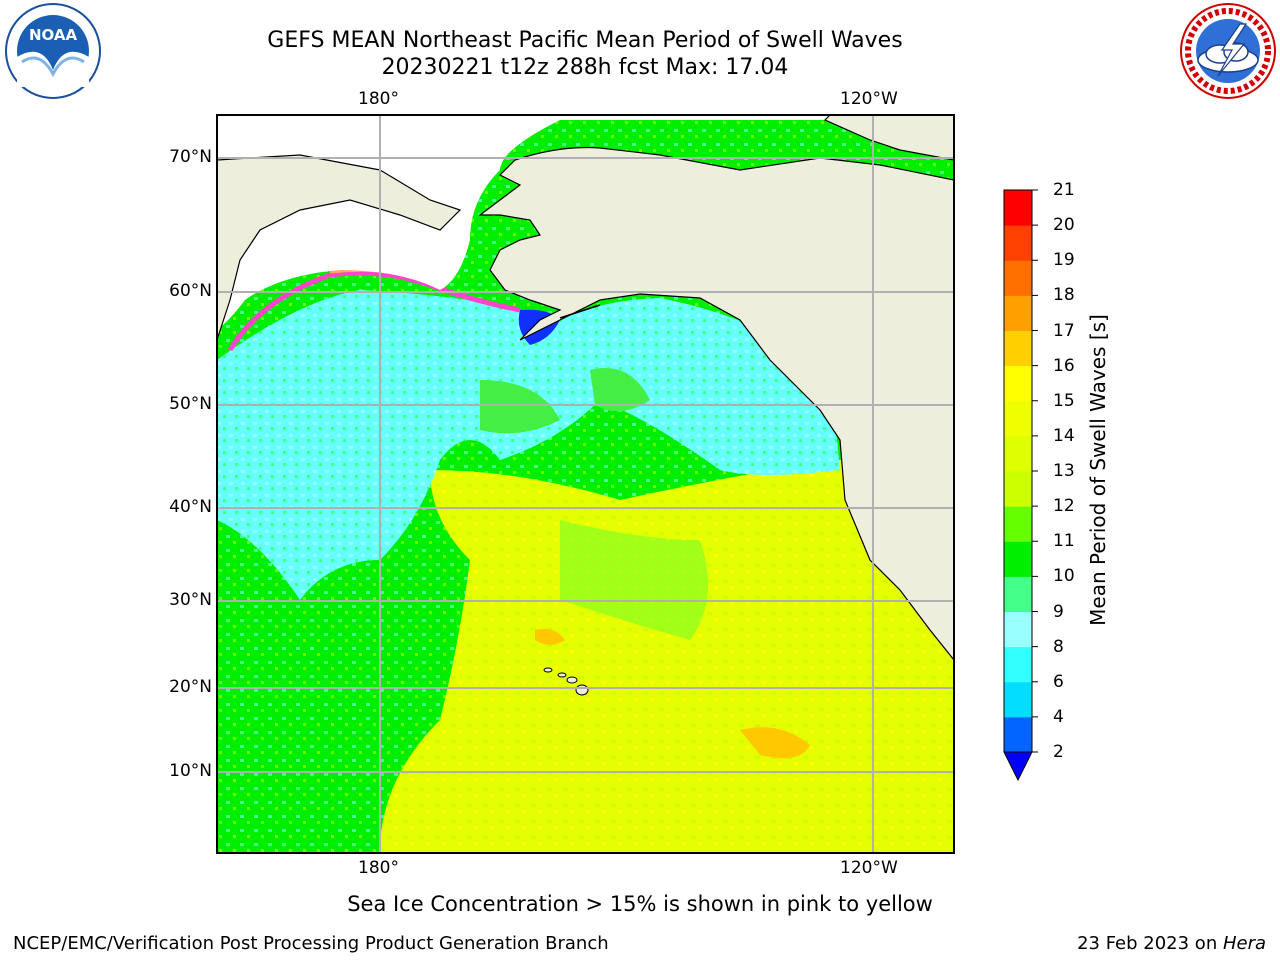 The image size is (1280, 960). What do you see at coordinates (1244, 943) in the screenshot?
I see `footer-host: Hera` at bounding box center [1244, 943].